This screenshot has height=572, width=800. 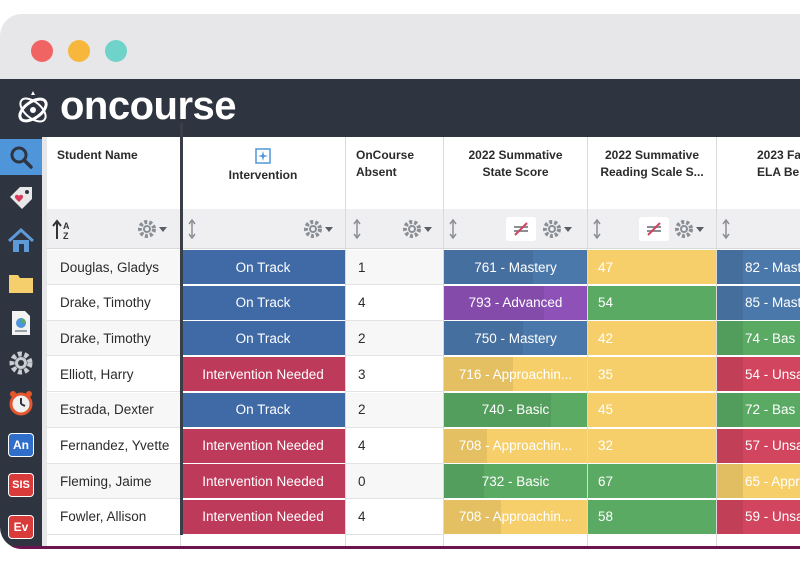 I want to click on sidebar-tag-heart-icon, so click(x=21, y=199).